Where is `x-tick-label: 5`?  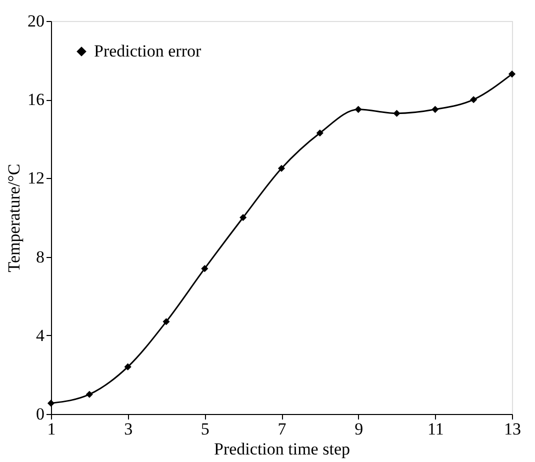
x-tick-label: 5 is located at coordinates (205, 429).